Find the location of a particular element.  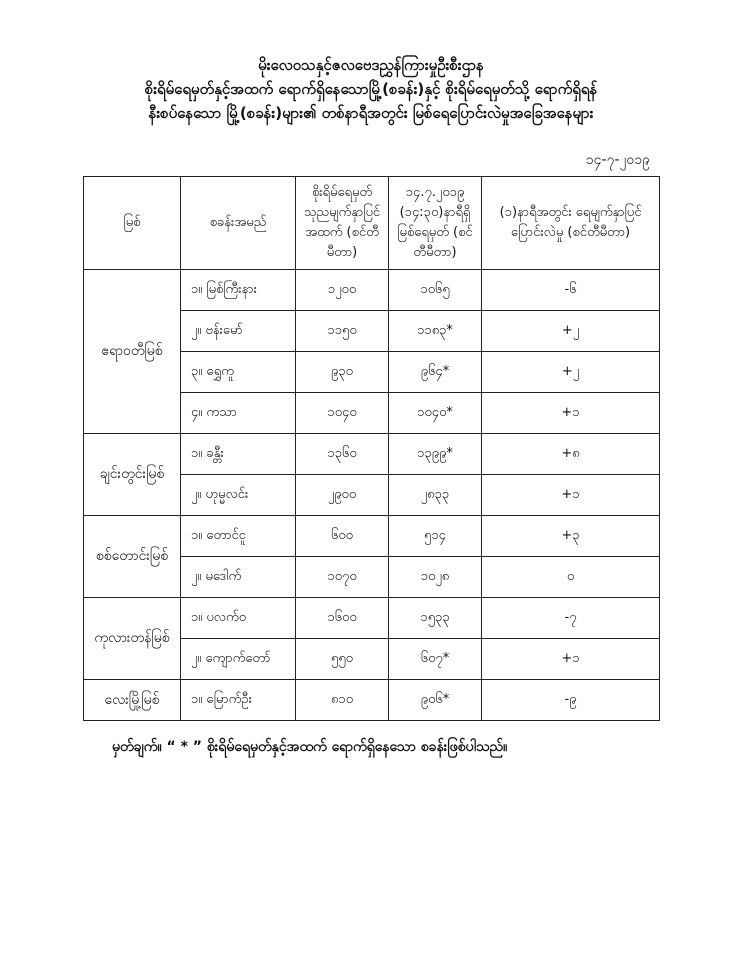

title-line-1: မိုးလေဝသနှင့်ဇလဗေဒညွှန်ကြားမှုဦးစီးဌာန is located at coordinates (371, 65).